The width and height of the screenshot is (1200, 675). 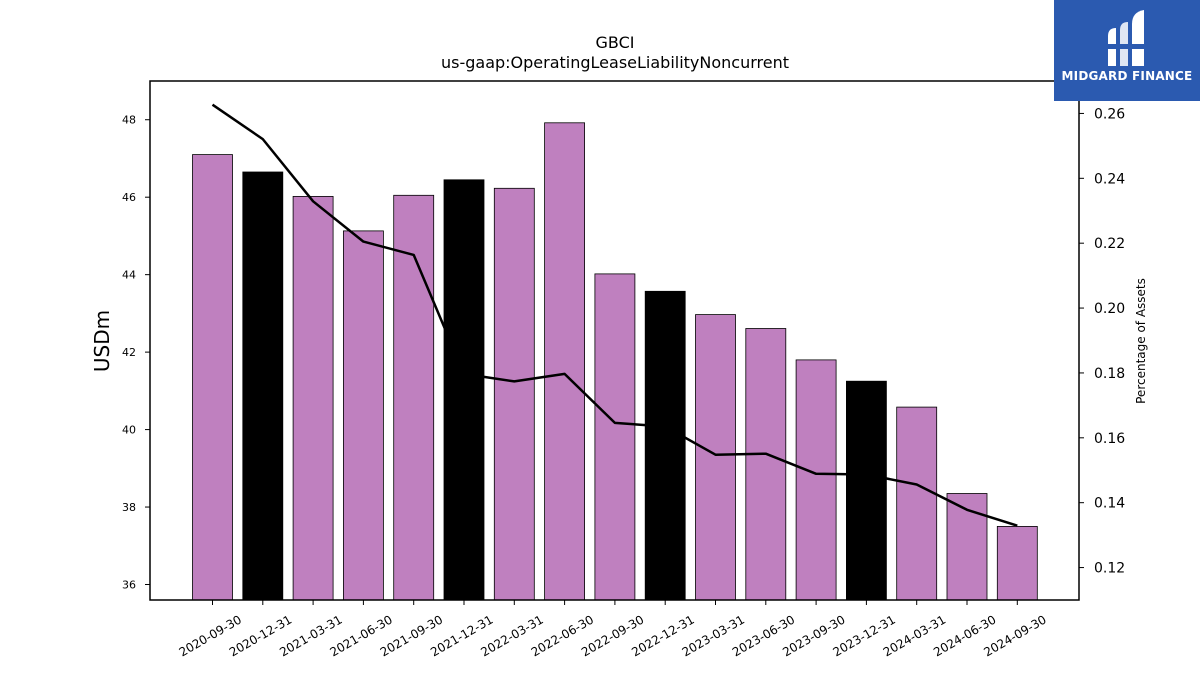 I want to click on y2-tick-label: 0.14, so click(x=1109, y=504).